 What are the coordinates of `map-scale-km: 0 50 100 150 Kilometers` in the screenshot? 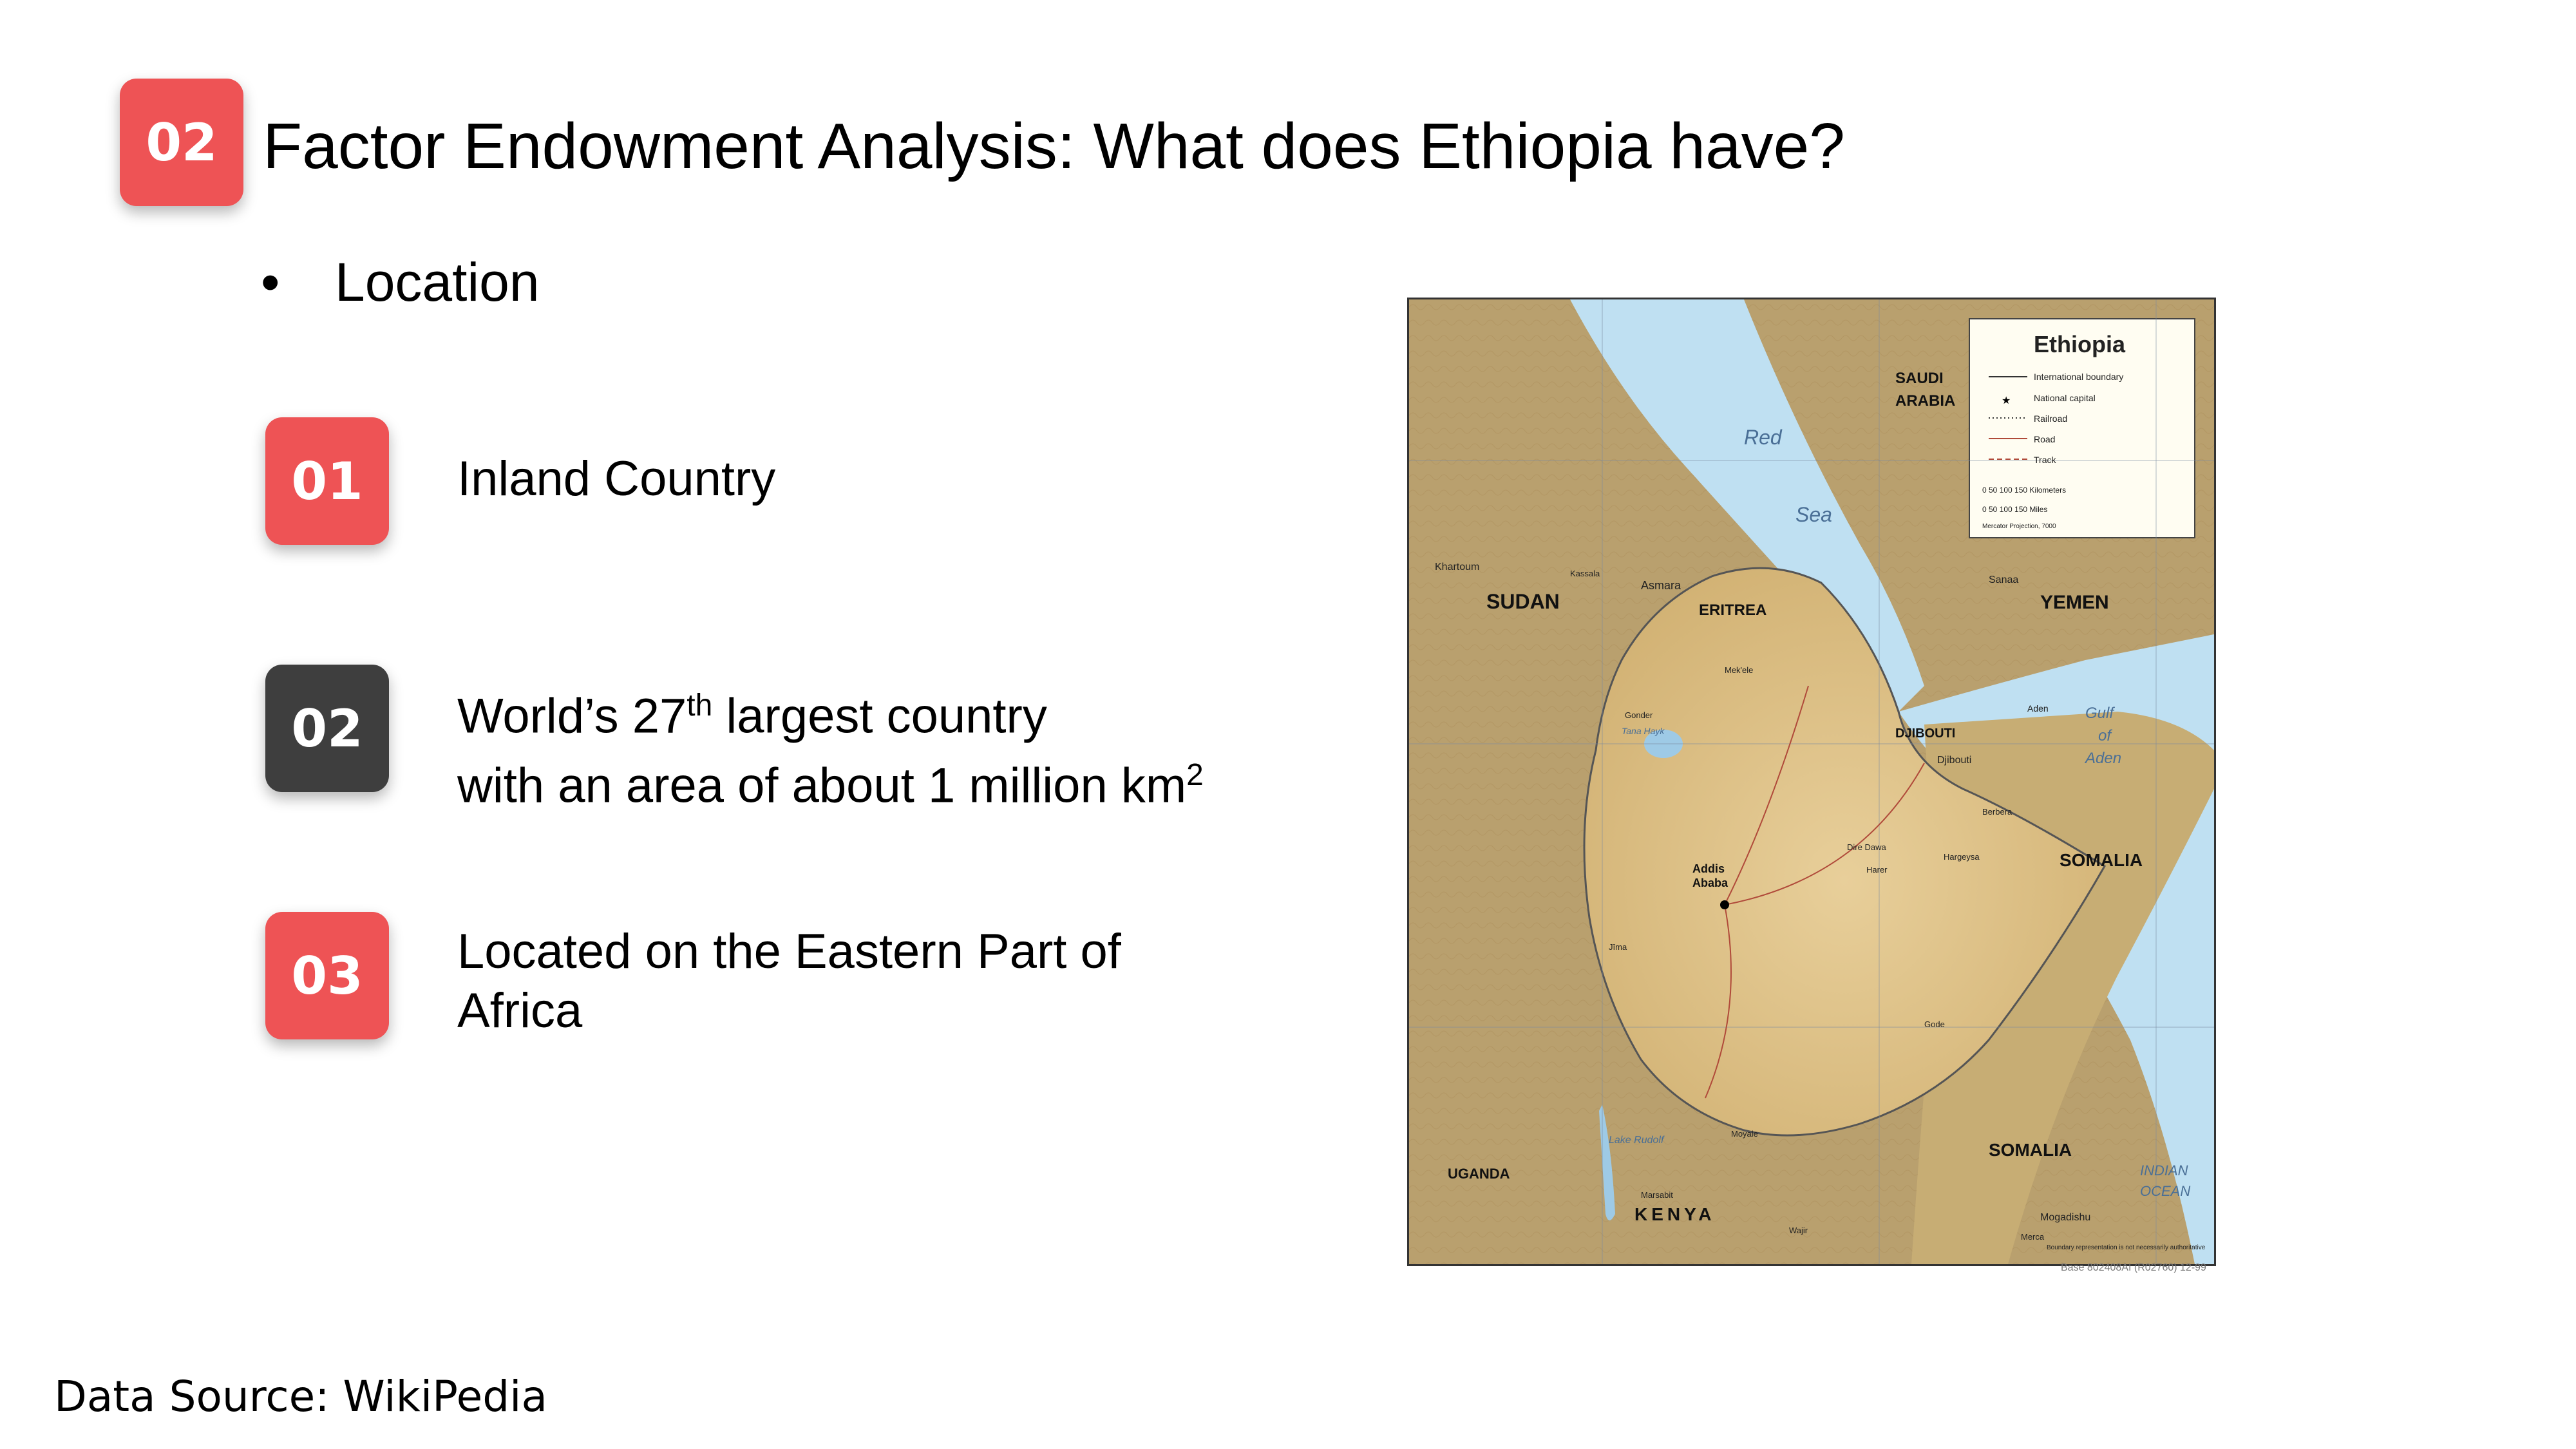 It's located at (2024, 491).